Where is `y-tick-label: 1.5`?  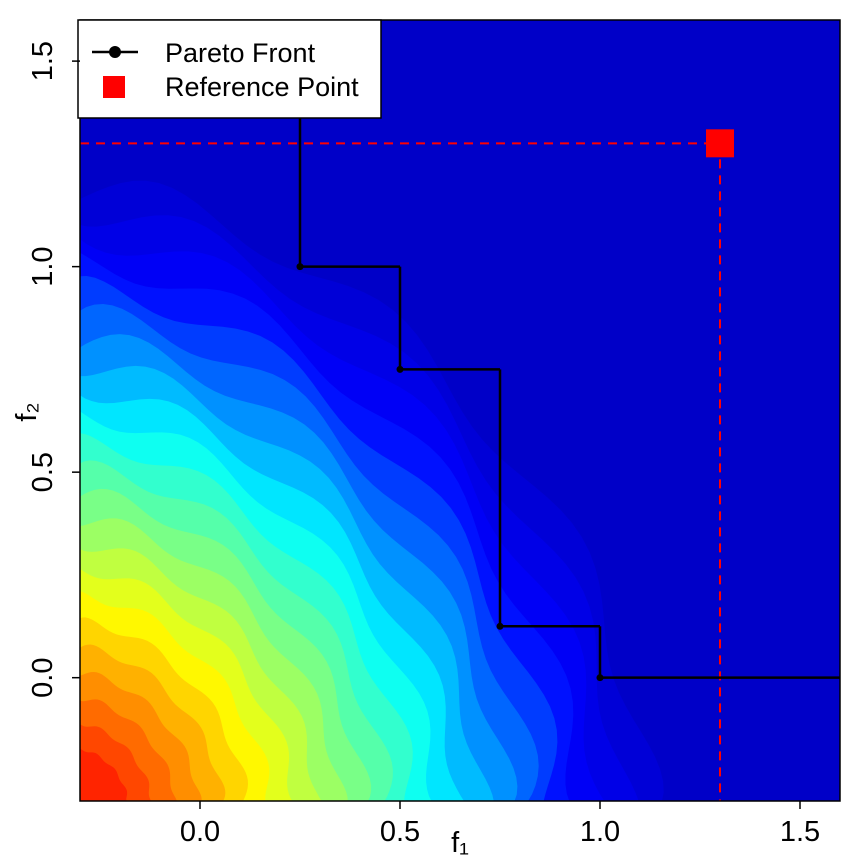
y-tick-label: 1.5 is located at coordinates (43, 61).